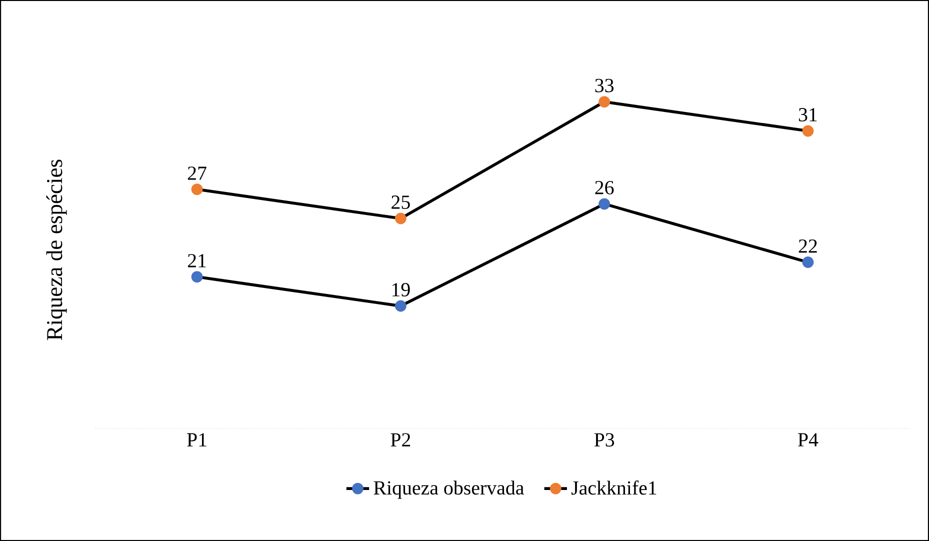 This screenshot has height=541, width=929. Describe the element at coordinates (808, 439) in the screenshot. I see `x-tick-label: P4` at that location.